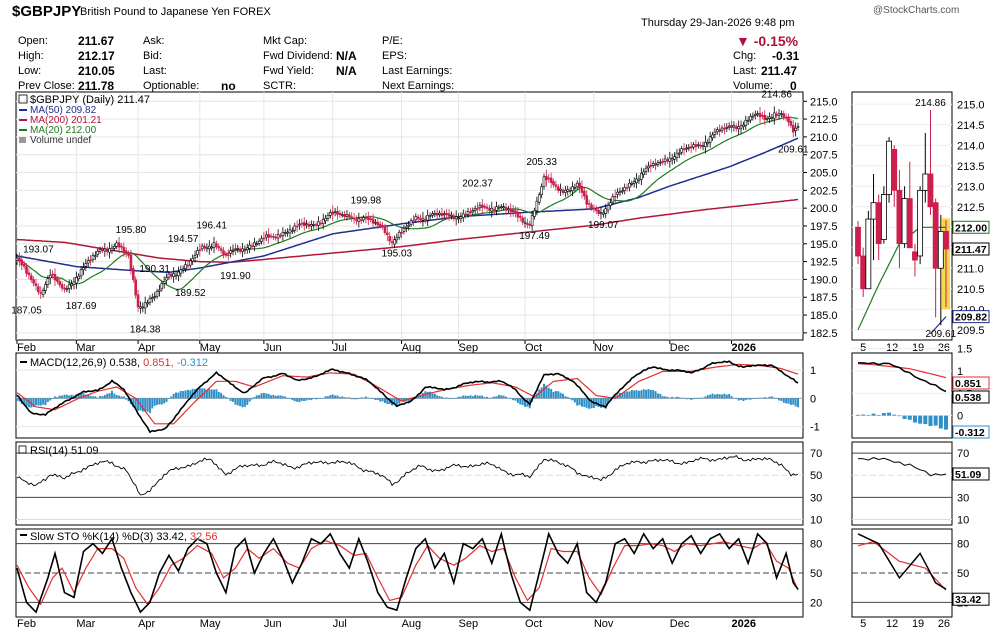 This screenshot has width=1000, height=633. What do you see at coordinates (298, 56) in the screenshot?
I see `fwd-dividend-label: Fwd Dividend:` at bounding box center [298, 56].